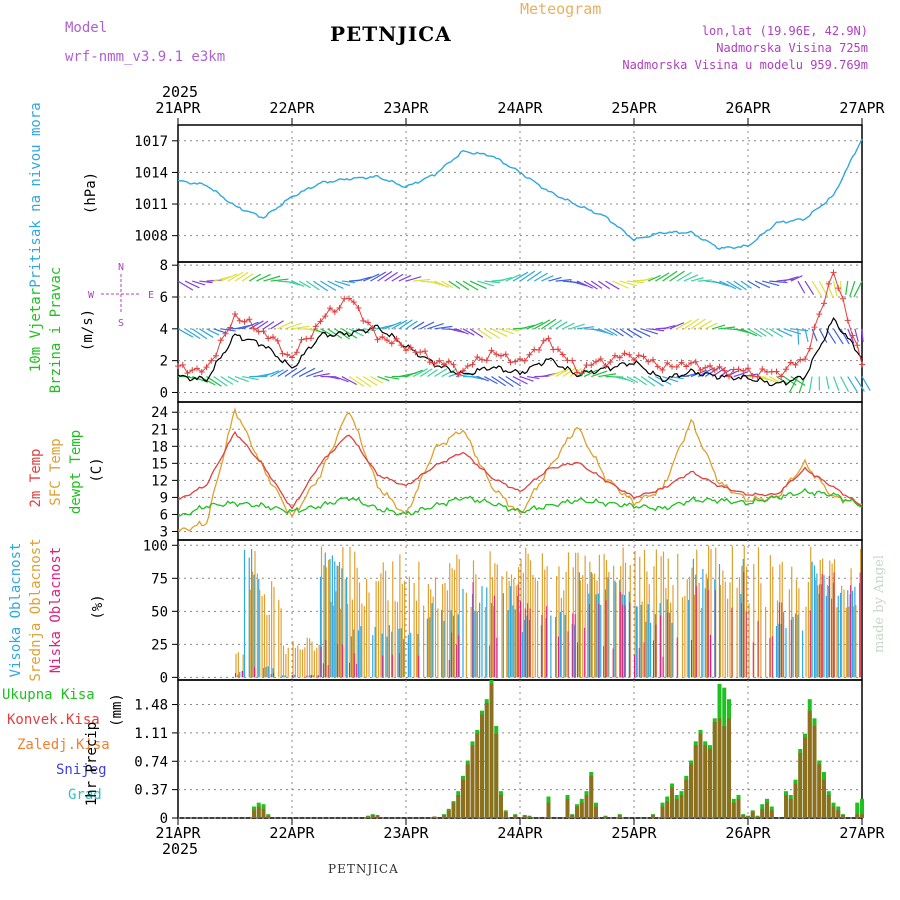 The height and width of the screenshot is (900, 900). What do you see at coordinates (164, 330) in the screenshot?
I see `y-tick-label: 4` at bounding box center [164, 330].